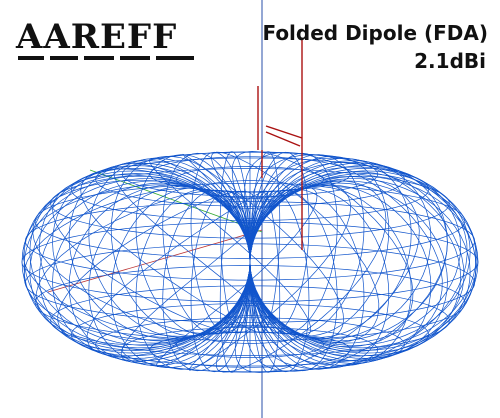  I want to click on folded-dipole-antenna, so click(280, 145).